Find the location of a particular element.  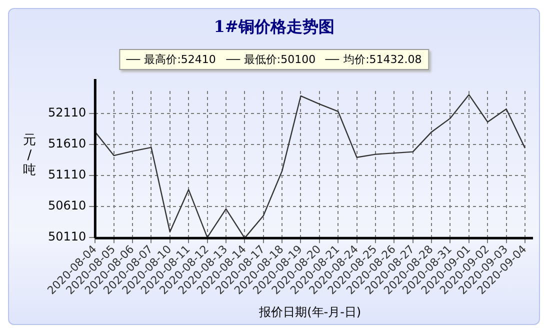

y-tick-label: 51610 is located at coordinates (67, 143).